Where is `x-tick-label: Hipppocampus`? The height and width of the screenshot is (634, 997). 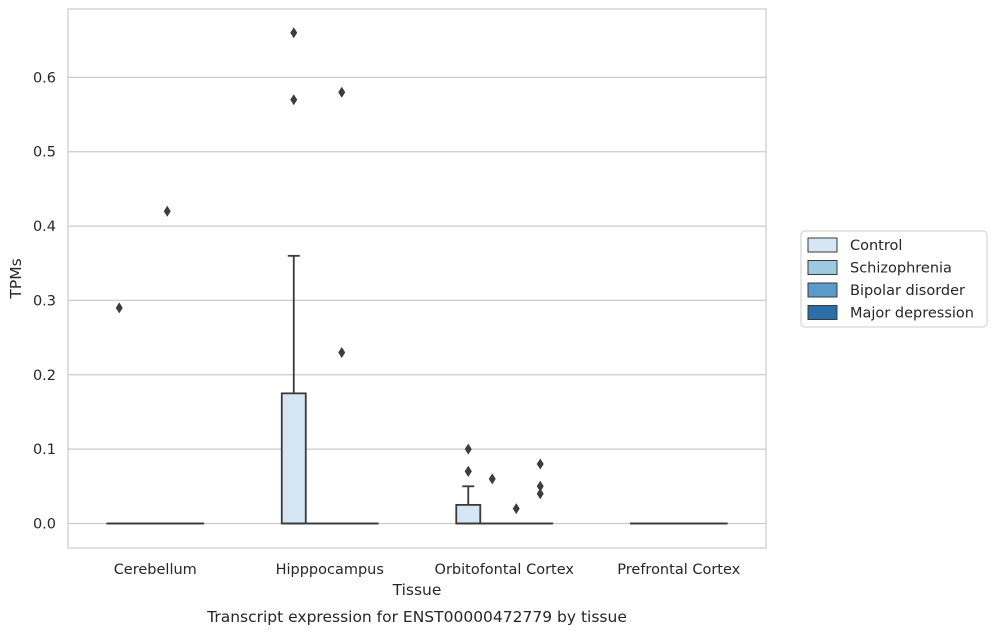 x-tick-label: Hipppocampus is located at coordinates (330, 570).